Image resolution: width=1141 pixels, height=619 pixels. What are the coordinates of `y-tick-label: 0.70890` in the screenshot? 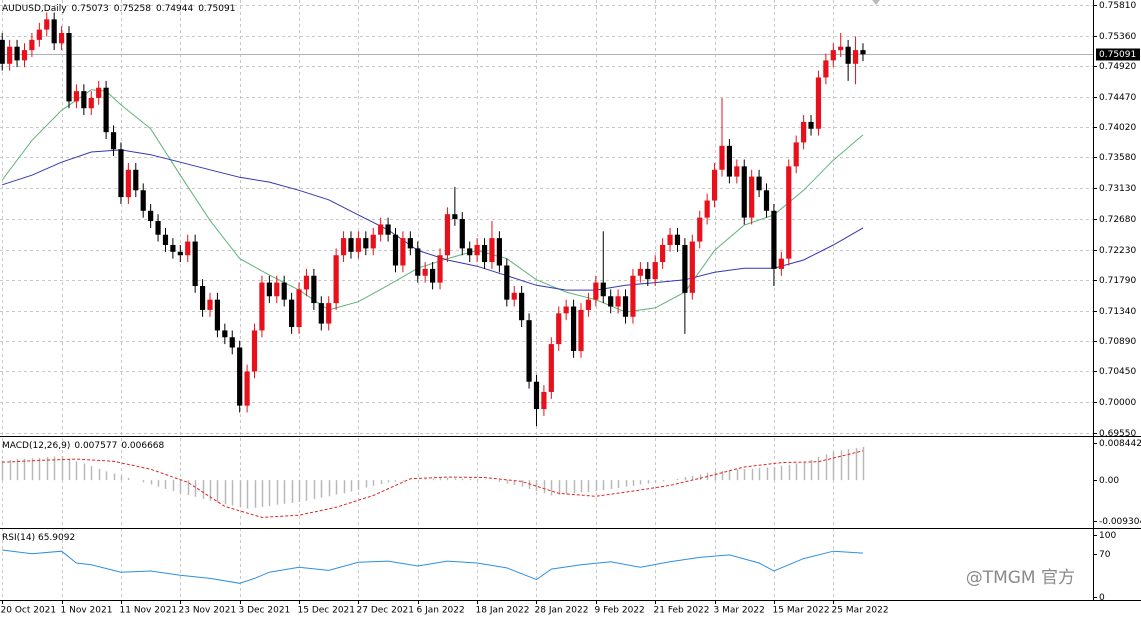 It's located at (1117, 342).